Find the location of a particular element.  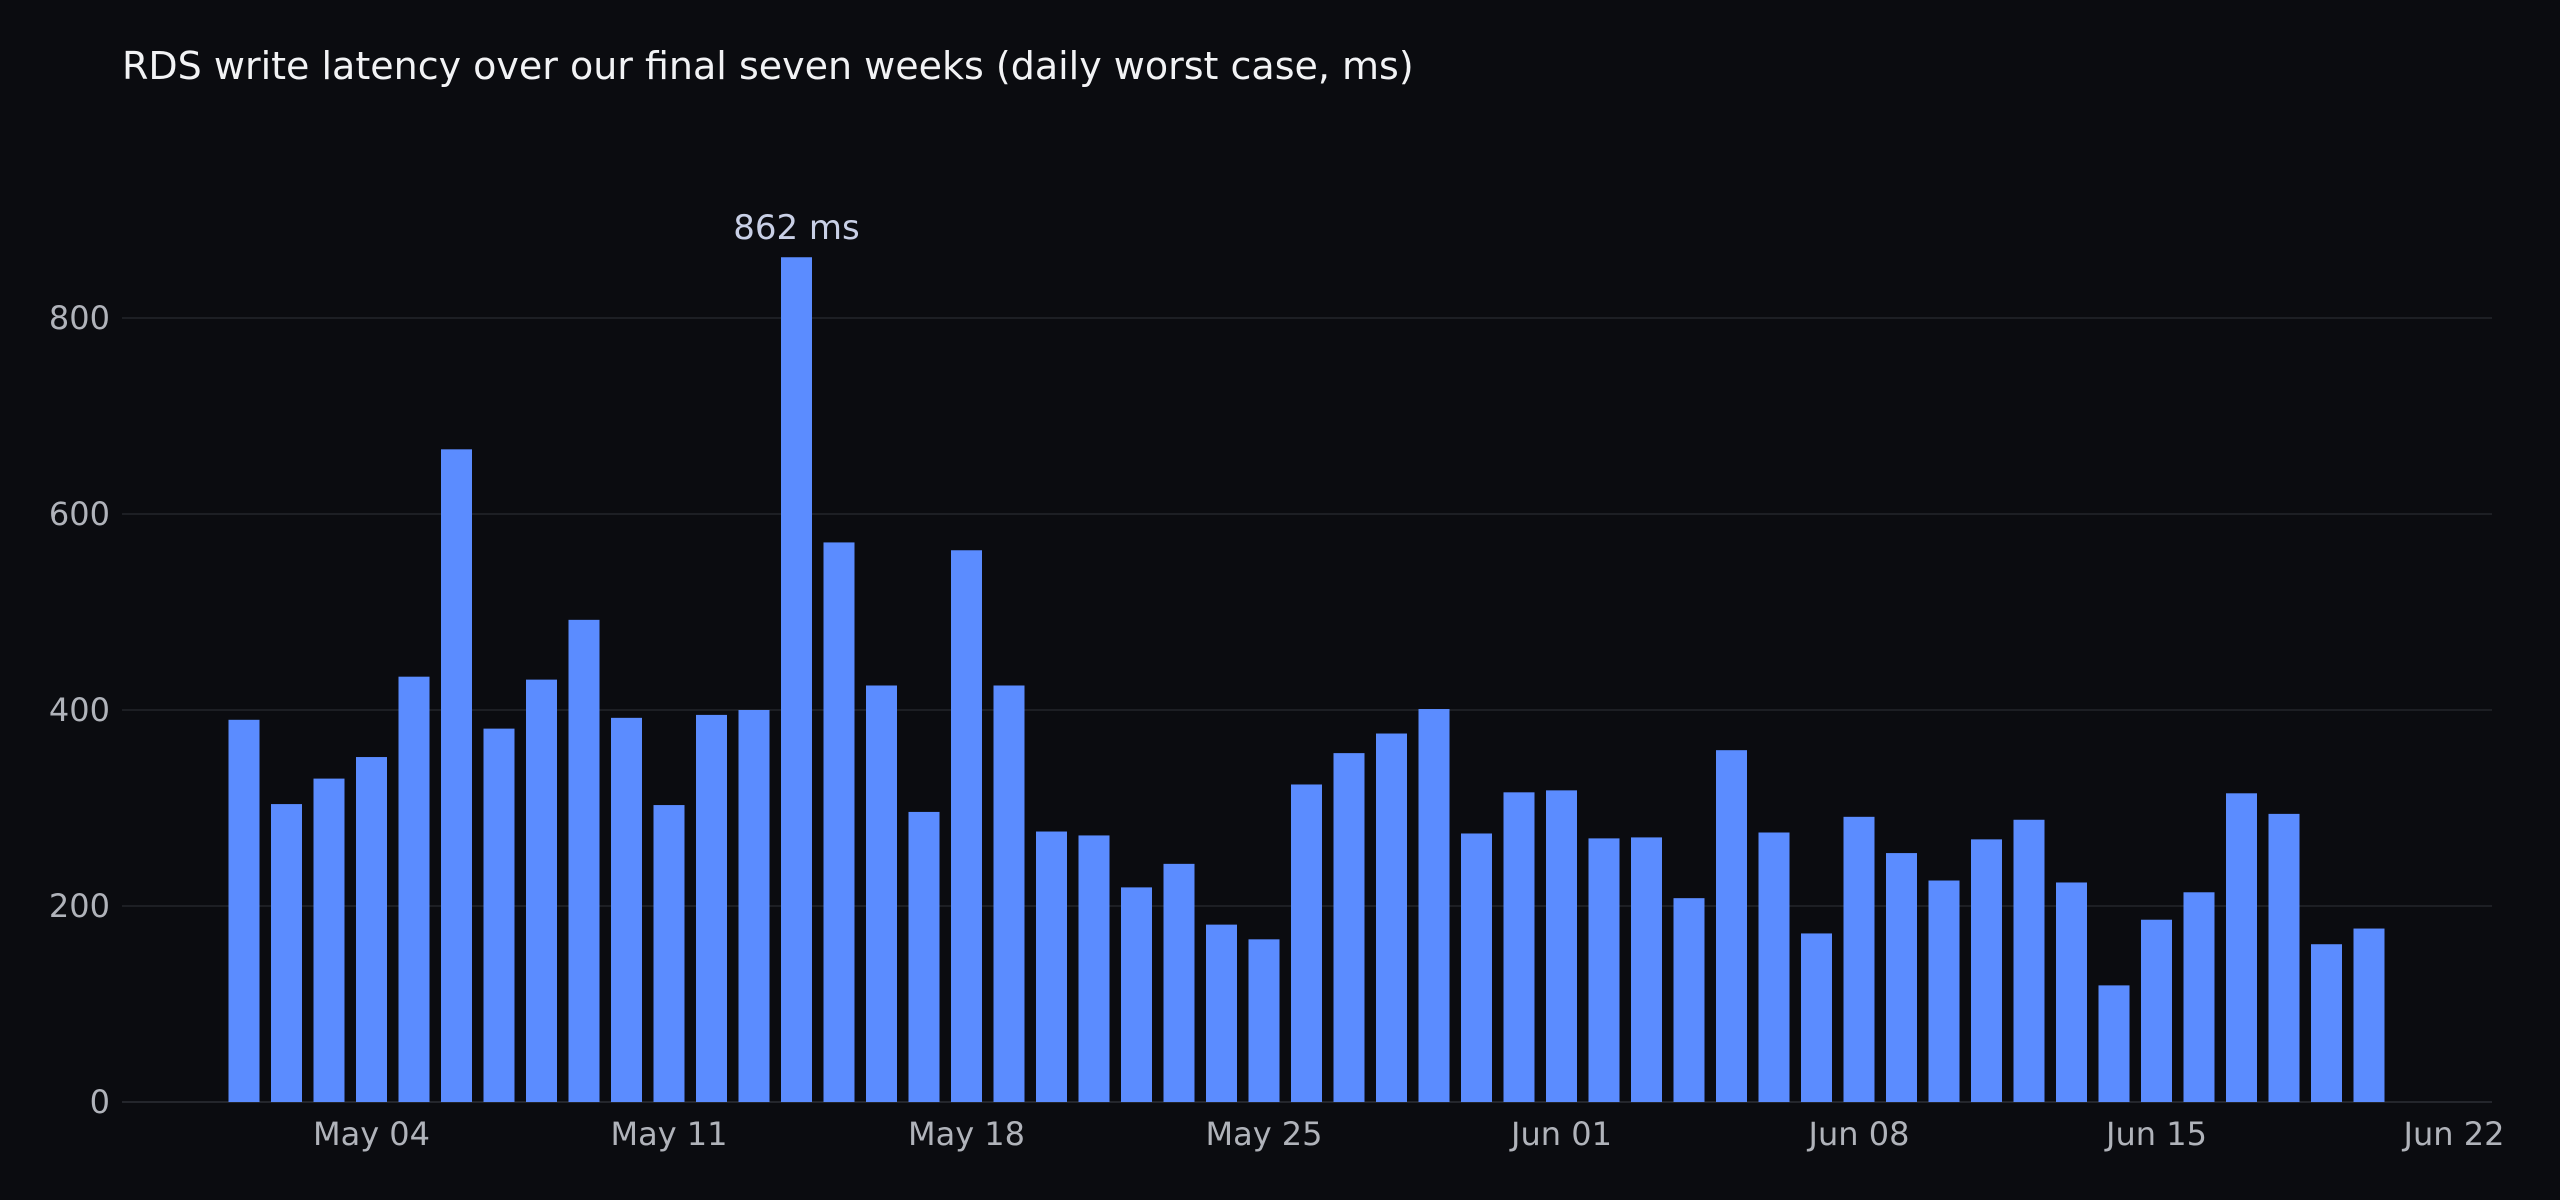

x-tick-label: Jun 08 is located at coordinates (1858, 1134).